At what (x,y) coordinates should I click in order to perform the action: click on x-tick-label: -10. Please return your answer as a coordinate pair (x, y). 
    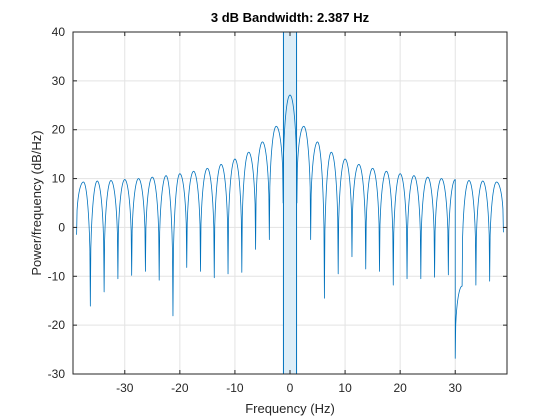
    Looking at the image, I should click on (235, 388).